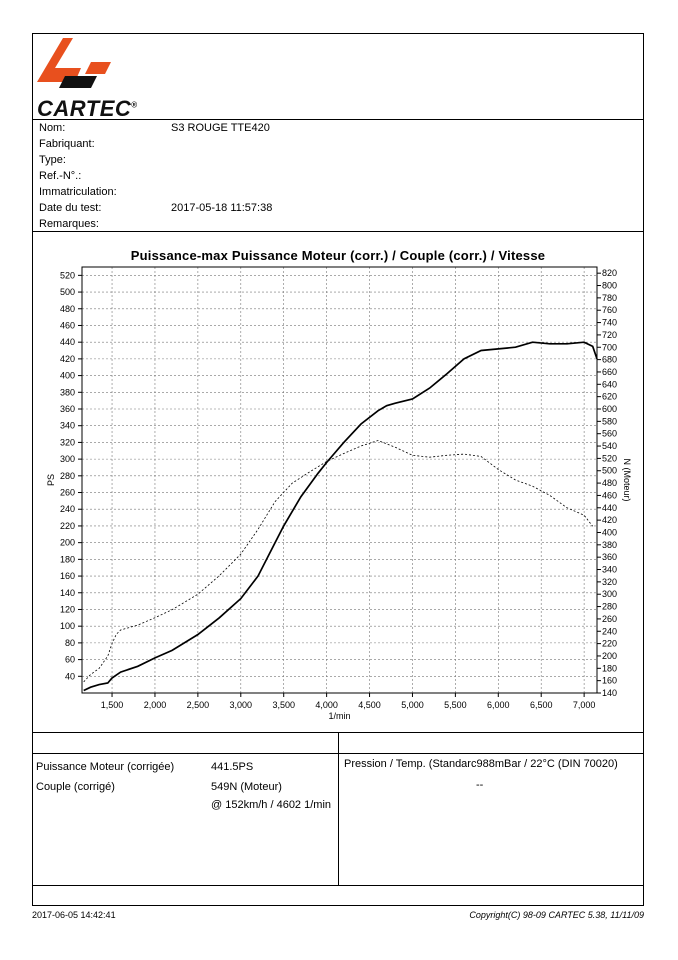 Image resolution: width=678 pixels, height=960 pixels. What do you see at coordinates (67, 559) in the screenshot?
I see `y-left-tick-label: 180` at bounding box center [67, 559].